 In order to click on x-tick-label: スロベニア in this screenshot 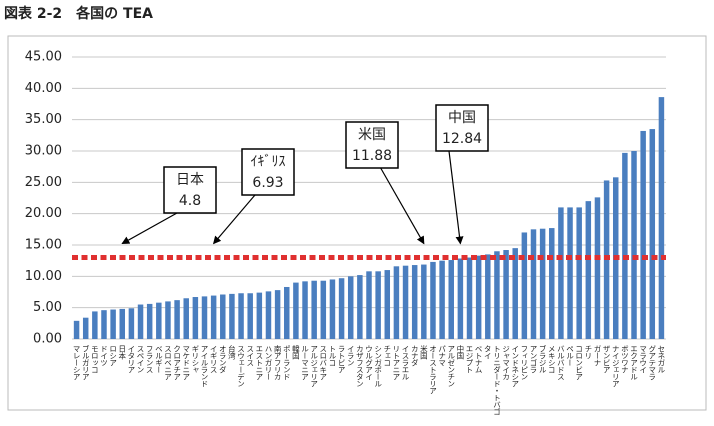, I will do `click(167, 363)`.